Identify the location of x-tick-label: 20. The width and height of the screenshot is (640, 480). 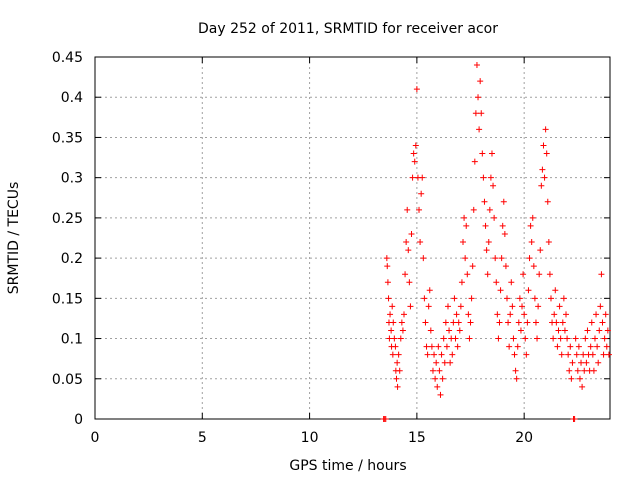
(524, 438).